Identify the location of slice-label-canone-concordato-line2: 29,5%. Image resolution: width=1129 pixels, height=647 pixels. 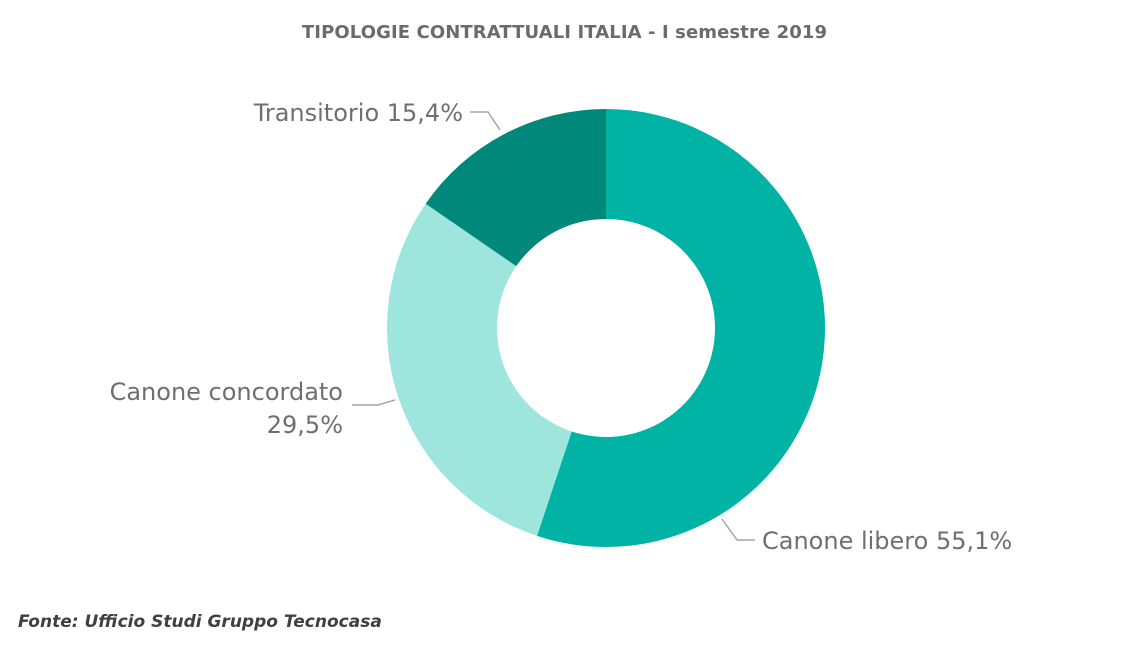
(305, 425).